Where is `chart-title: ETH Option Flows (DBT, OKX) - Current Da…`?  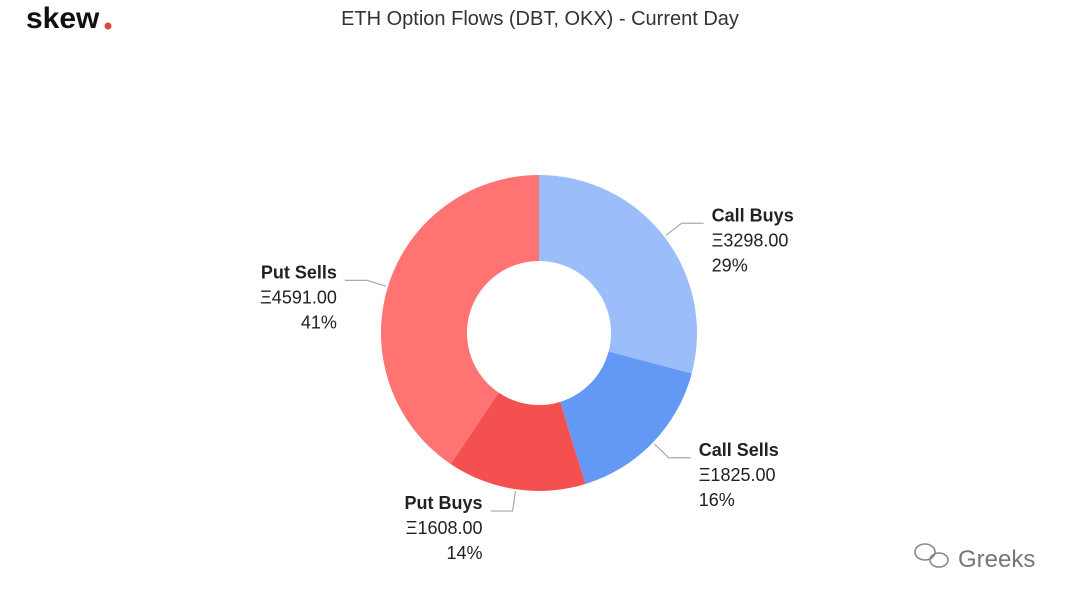 chart-title: ETH Option Flows (DBT, OKX) - Current Da… is located at coordinates (540, 19).